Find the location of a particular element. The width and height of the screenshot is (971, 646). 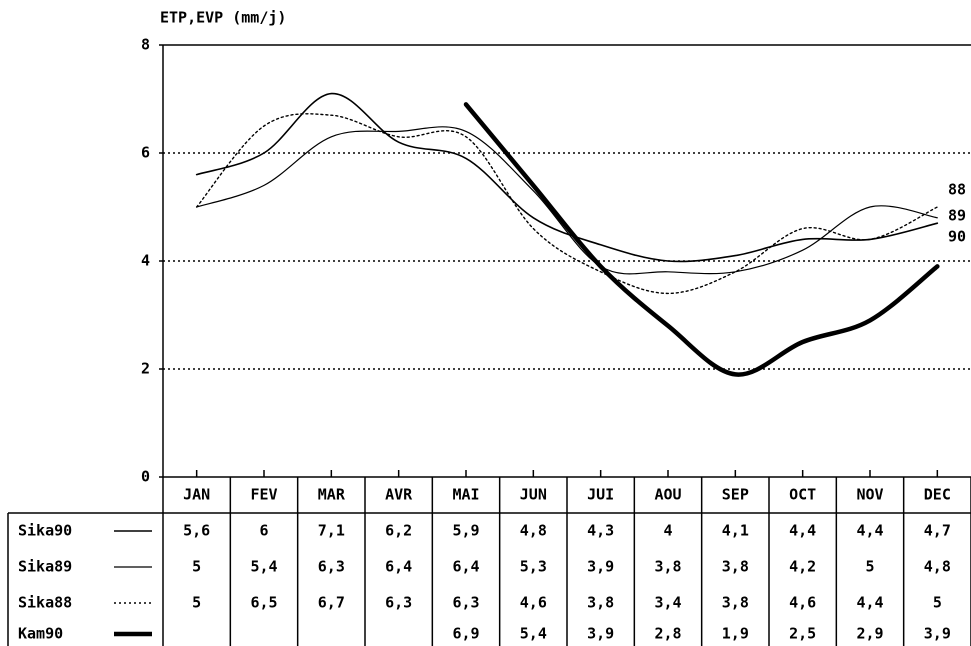

y-tick-label: 4 is located at coordinates (145, 261).